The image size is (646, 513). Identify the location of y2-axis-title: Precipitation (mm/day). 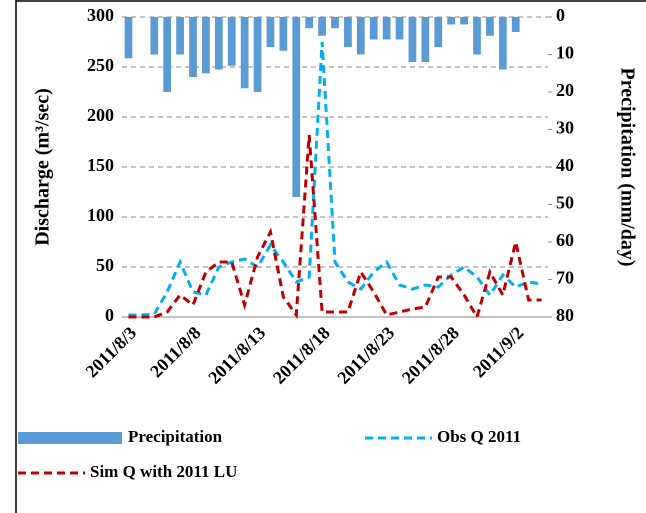
(627, 166).